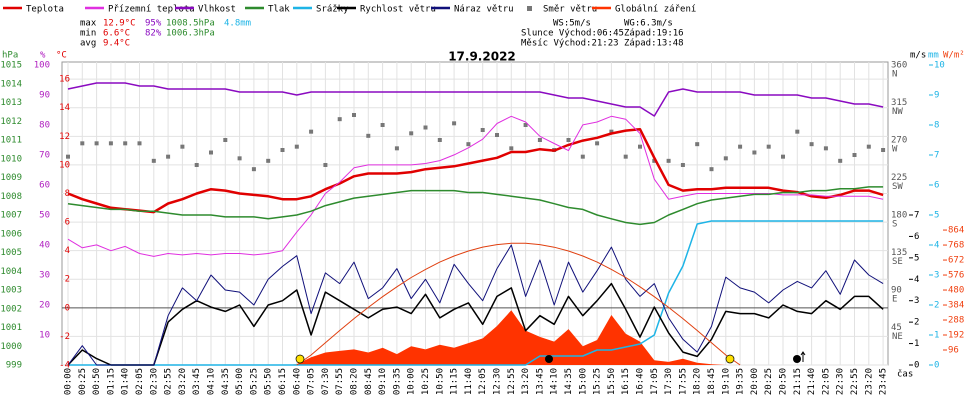  I want to click on temp-tick-label: 4, so click(67, 251).